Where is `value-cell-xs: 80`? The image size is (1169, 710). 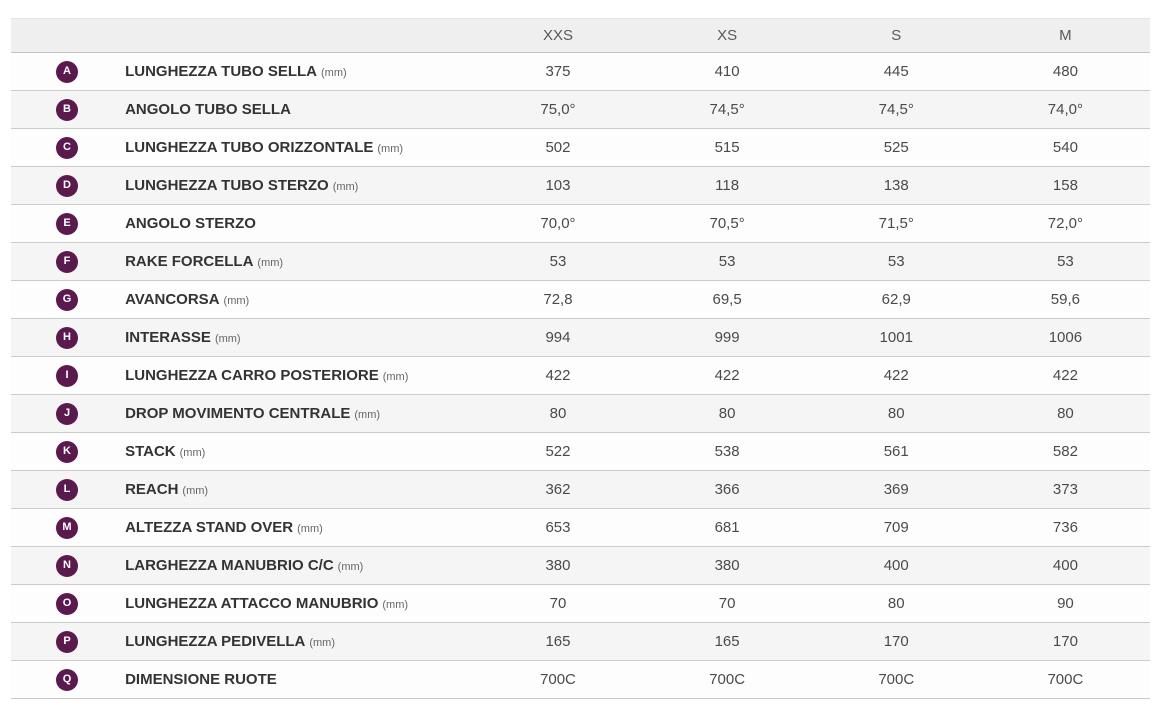
value-cell-xs: 80 is located at coordinates (727, 413).